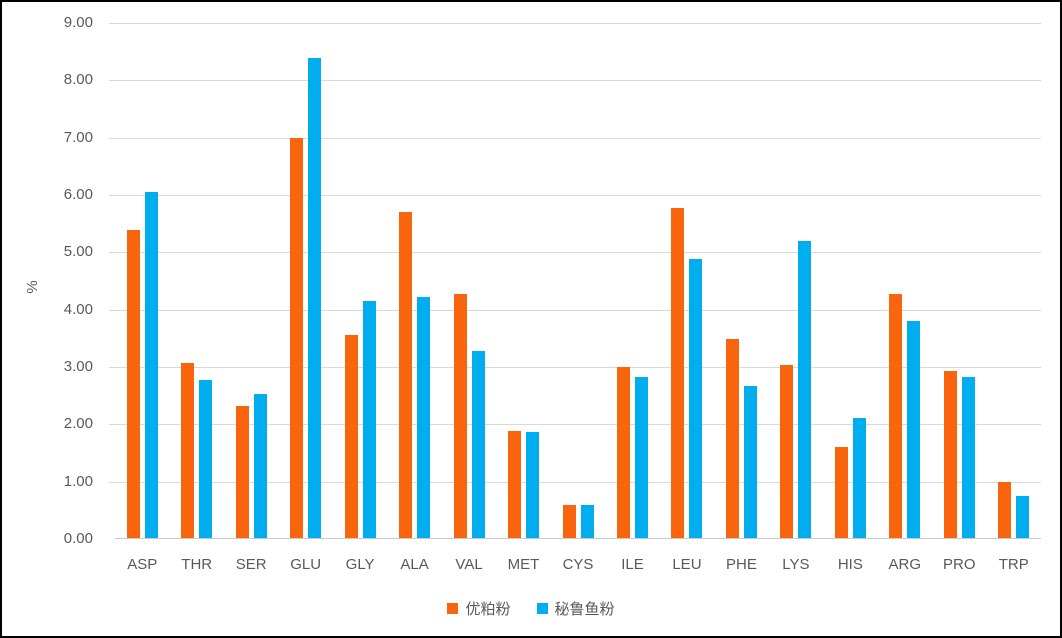  I want to click on x-tick-label-pro: PRO, so click(959, 564).